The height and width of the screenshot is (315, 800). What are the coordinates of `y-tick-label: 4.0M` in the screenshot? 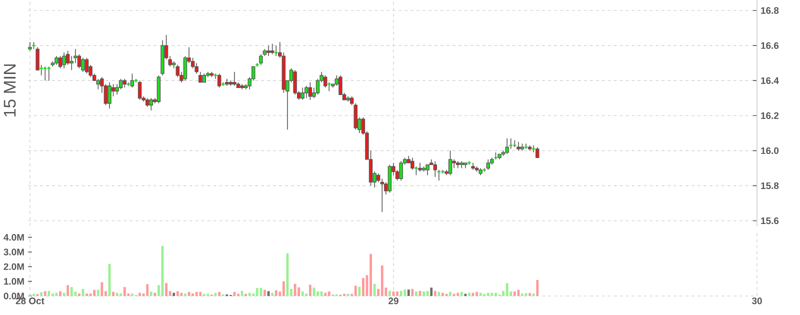 It's located at (14, 237).